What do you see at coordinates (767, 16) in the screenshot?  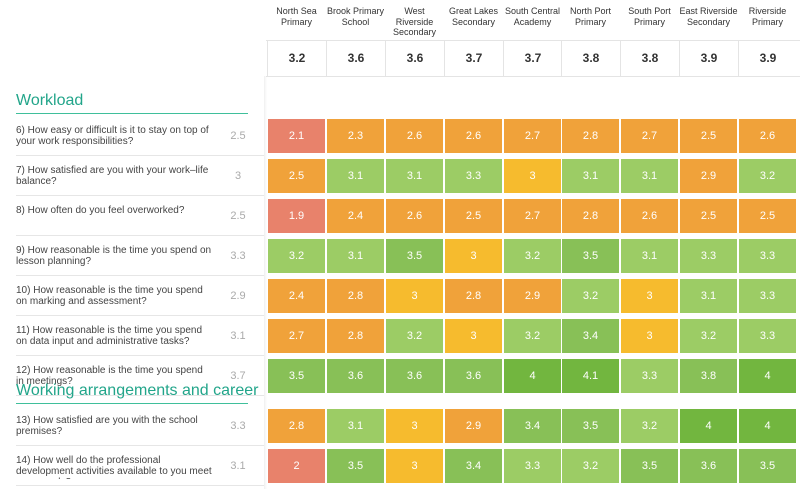 I see `school-name-header: Riverside Primary` at bounding box center [767, 16].